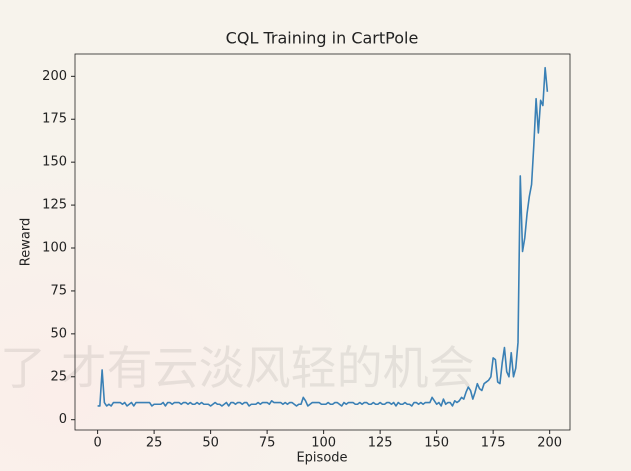  What do you see at coordinates (54, 162) in the screenshot?
I see `y-tick-label: 150` at bounding box center [54, 162].